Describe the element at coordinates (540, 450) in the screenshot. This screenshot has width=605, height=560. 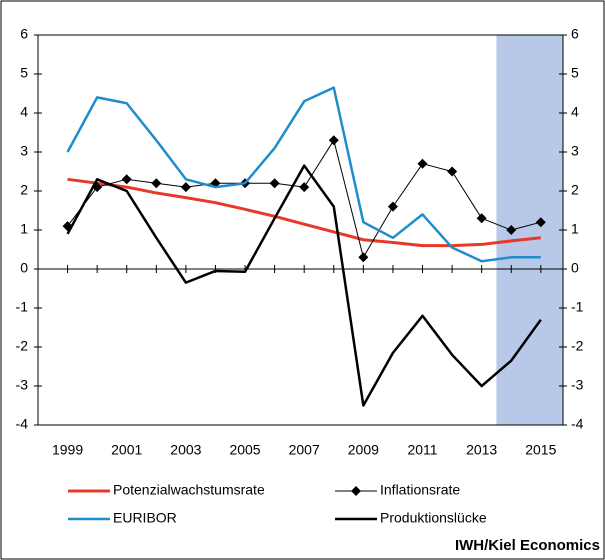
I see `x-tick-label: 2015` at that location.